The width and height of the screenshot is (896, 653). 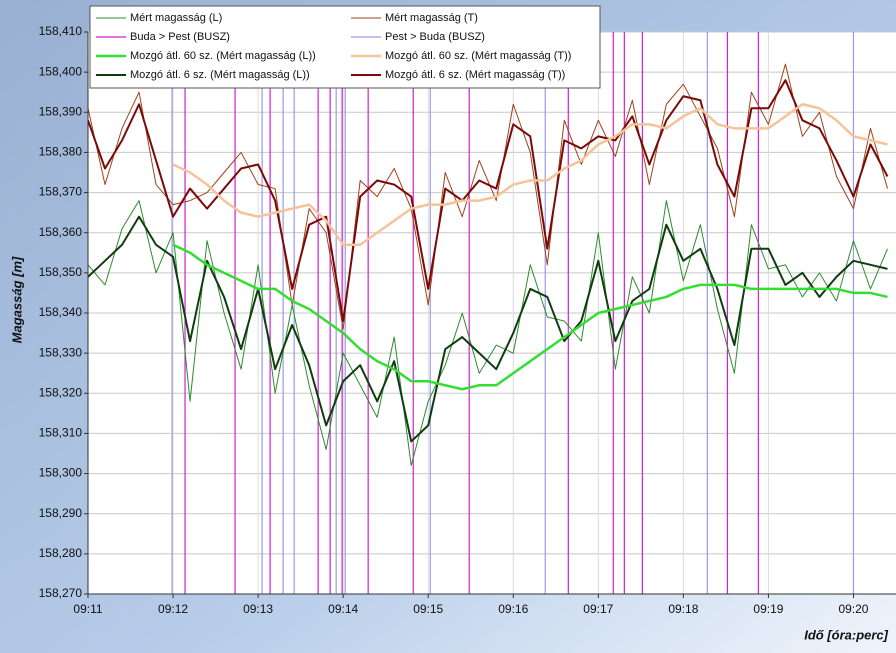 I want to click on legend-label: Buda > Pest (BUSZ), so click(x=180, y=37).